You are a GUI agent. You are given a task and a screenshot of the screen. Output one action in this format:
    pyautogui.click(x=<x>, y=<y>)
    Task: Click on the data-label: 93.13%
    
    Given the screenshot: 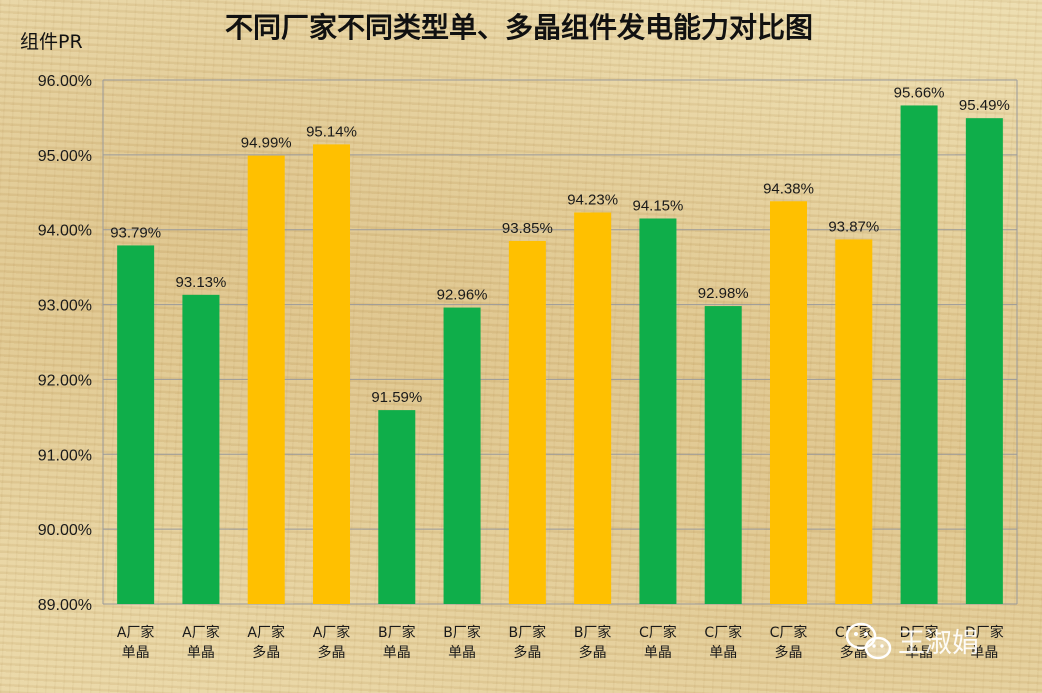 What is the action you would take?
    pyautogui.click(x=200, y=282)
    